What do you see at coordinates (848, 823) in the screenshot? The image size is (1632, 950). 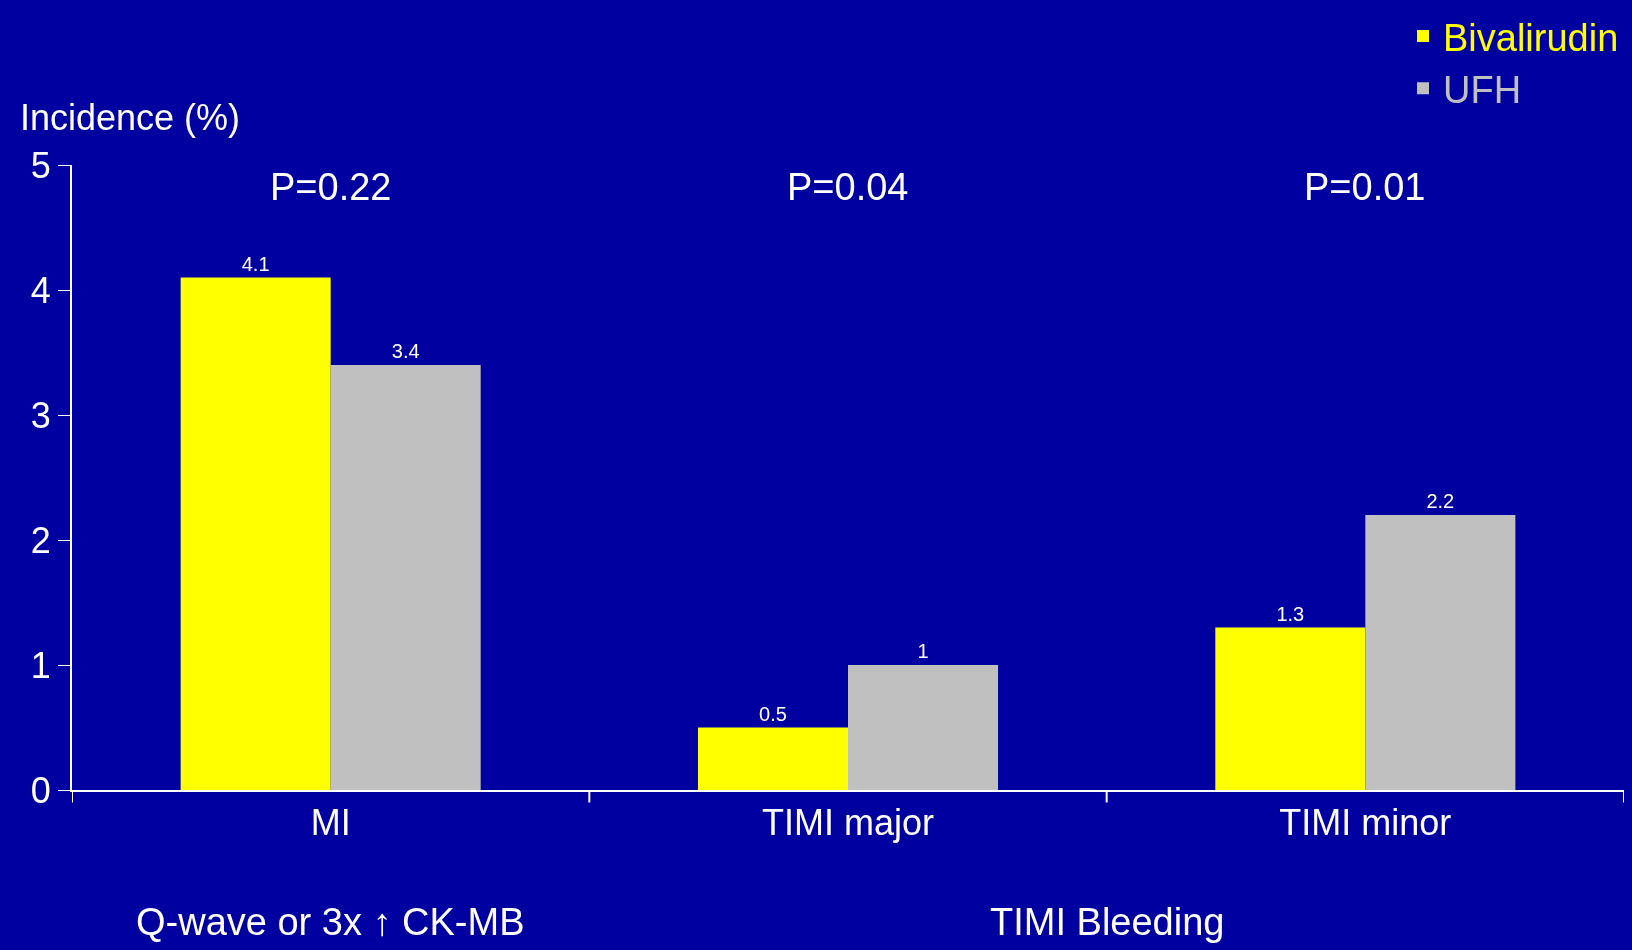 I see `x-tick-label: TIMI major` at bounding box center [848, 823].